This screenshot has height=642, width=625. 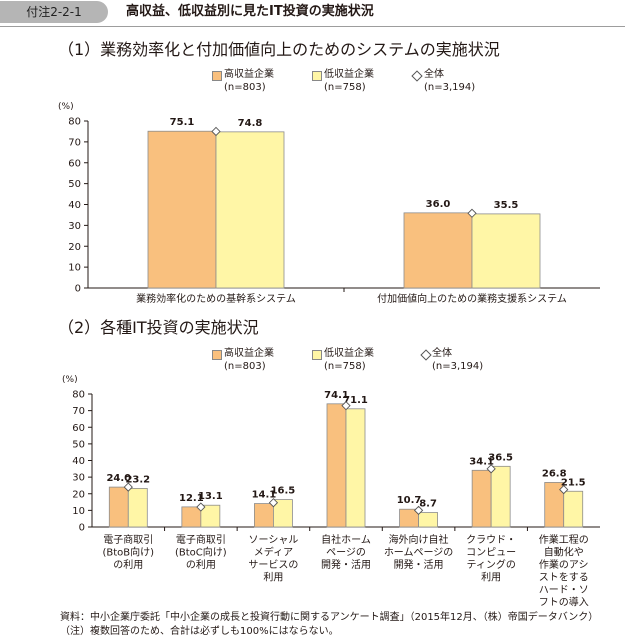 What do you see at coordinates (345, 87) in the screenshot?
I see `legend-sub-low: (n=758)` at bounding box center [345, 87].